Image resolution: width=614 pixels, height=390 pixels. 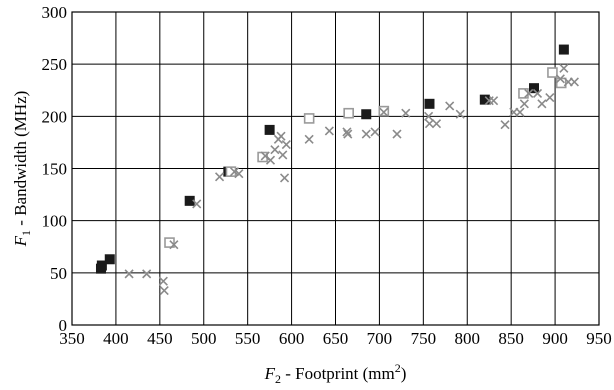 What do you see at coordinates (204, 338) in the screenshot?
I see `x-tick-label: 500` at bounding box center [204, 338].